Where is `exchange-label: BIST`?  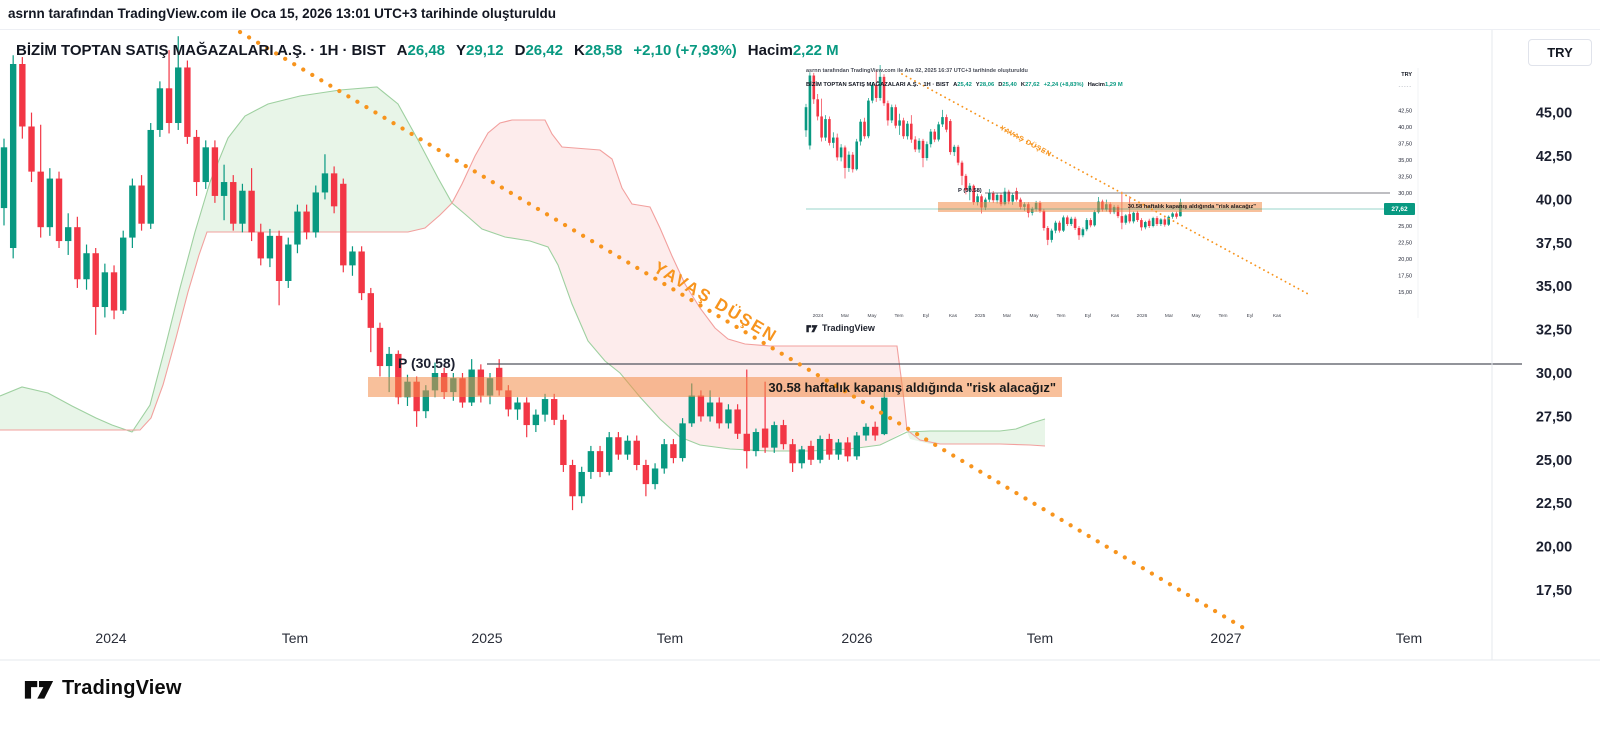 exchange-label: BIST is located at coordinates (368, 50).